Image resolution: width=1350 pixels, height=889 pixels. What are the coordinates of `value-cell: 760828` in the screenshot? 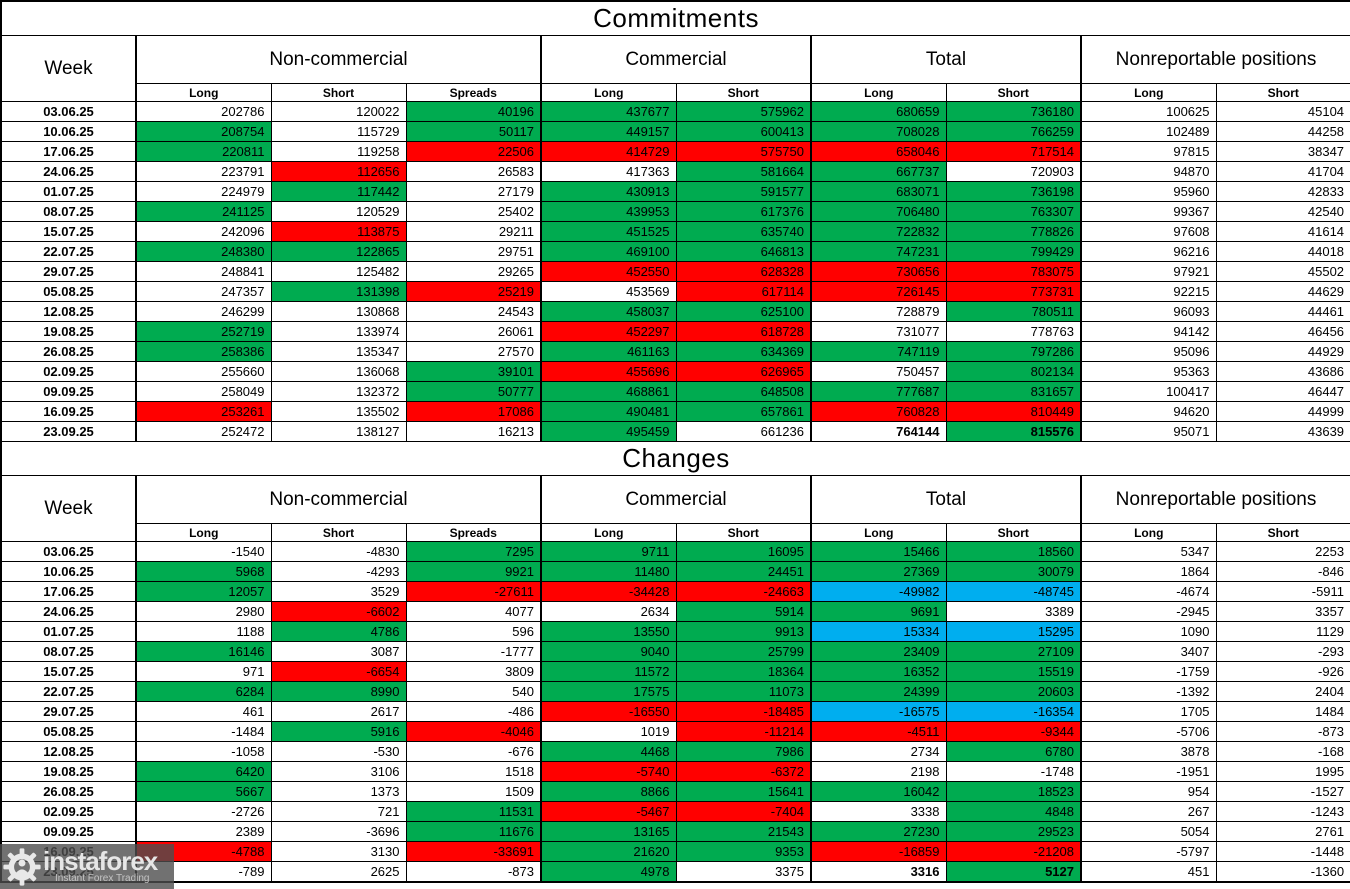 It's located at (878, 411).